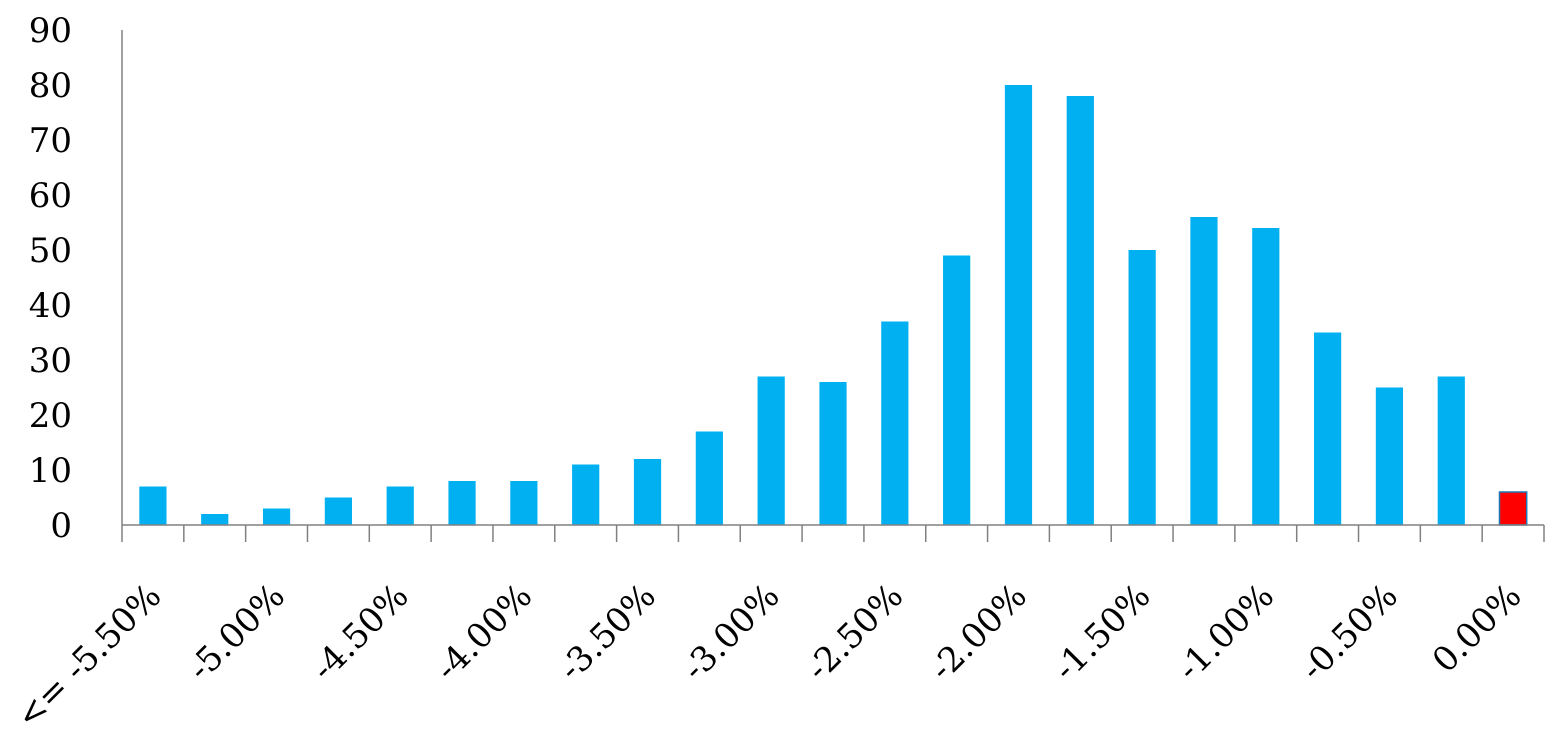 The height and width of the screenshot is (750, 1547). What do you see at coordinates (483, 632) in the screenshot?
I see `x-tick-label: -4.00%` at bounding box center [483, 632].